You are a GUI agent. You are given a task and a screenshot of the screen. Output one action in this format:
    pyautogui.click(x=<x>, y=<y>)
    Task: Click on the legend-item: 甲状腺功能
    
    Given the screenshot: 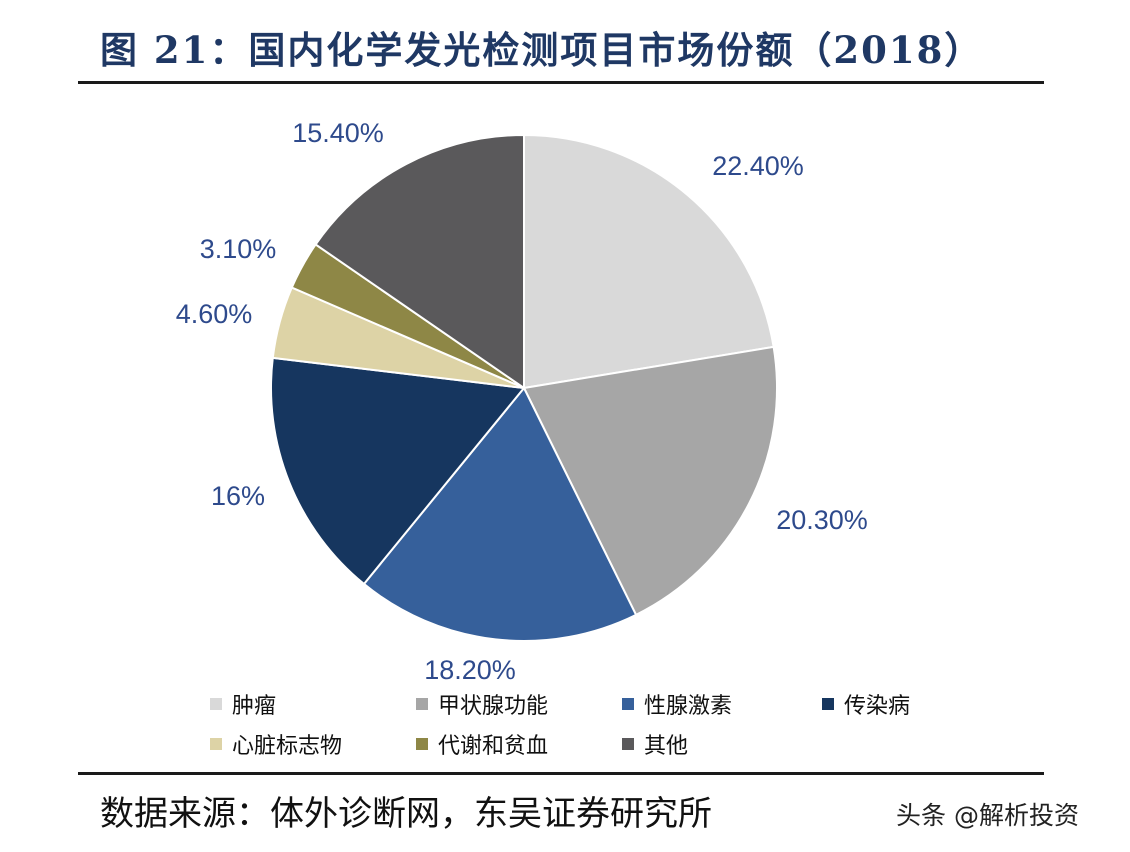 What is the action you would take?
    pyautogui.click(x=482, y=704)
    